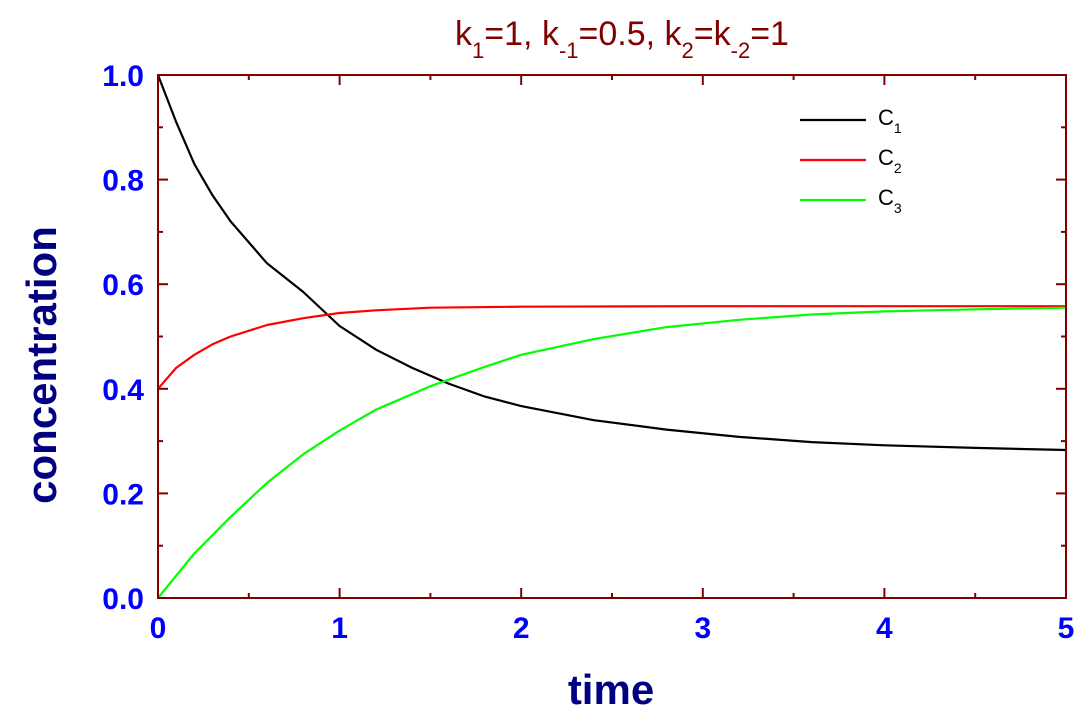 The image size is (1079, 715). What do you see at coordinates (464, 34) in the screenshot?
I see `title-part: k` at bounding box center [464, 34].